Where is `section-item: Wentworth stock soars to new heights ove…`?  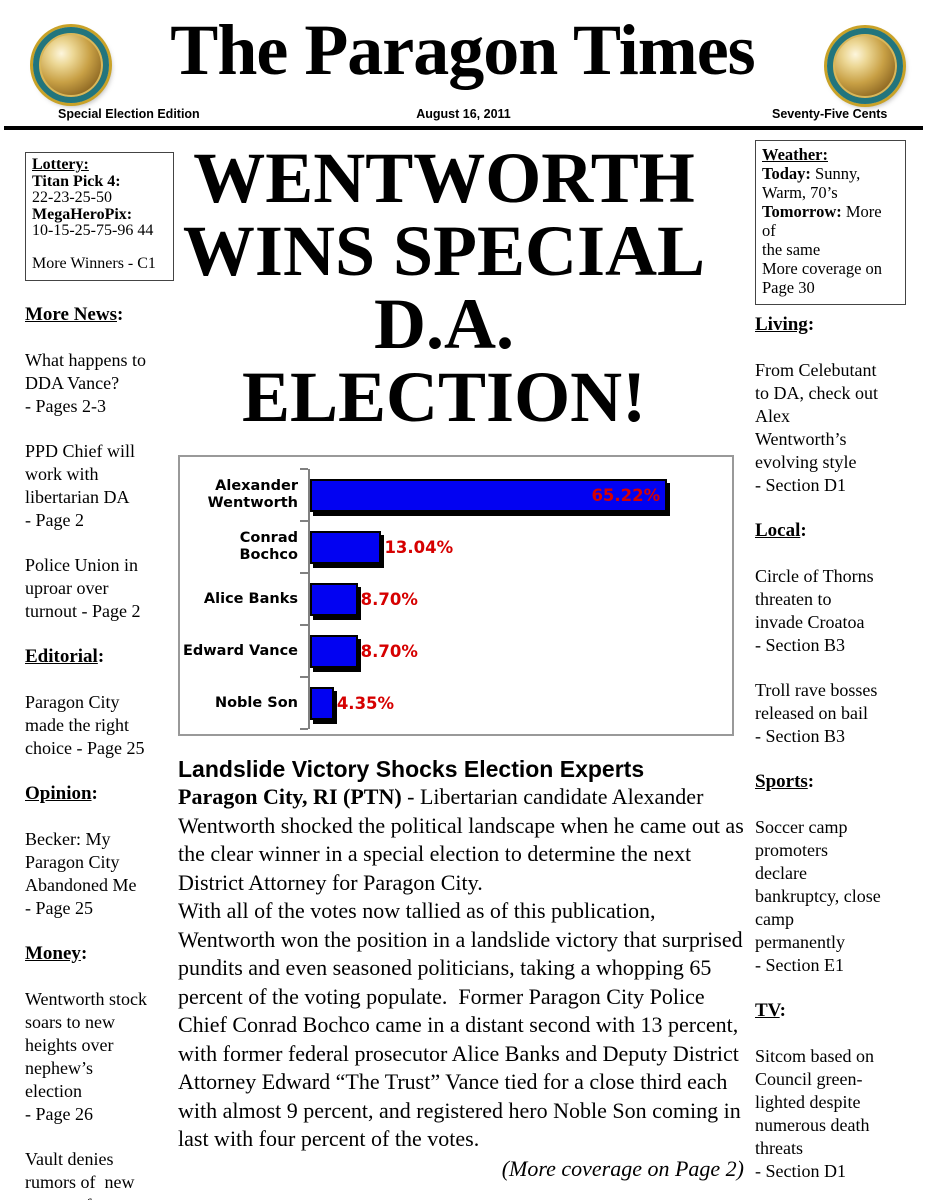
section-item: Wentworth stock soars to new heights ove… is located at coordinates (86, 1056).